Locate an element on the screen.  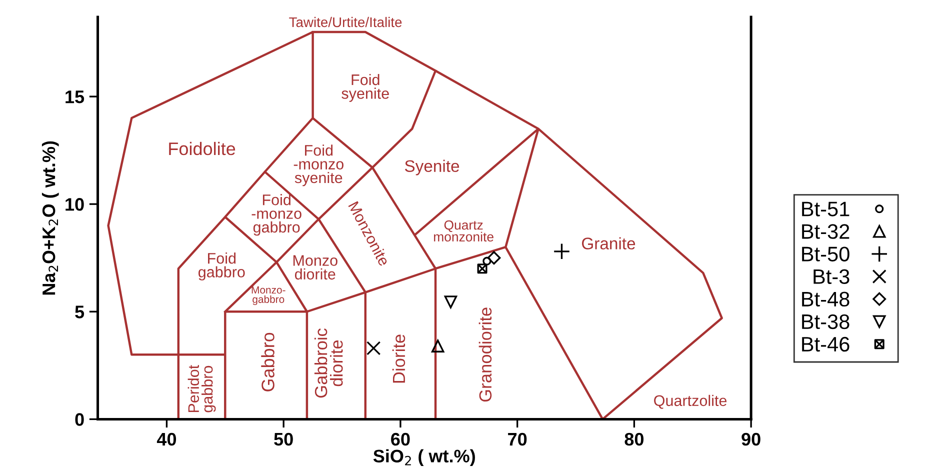
annotation: Syenite is located at coordinates (432, 168).